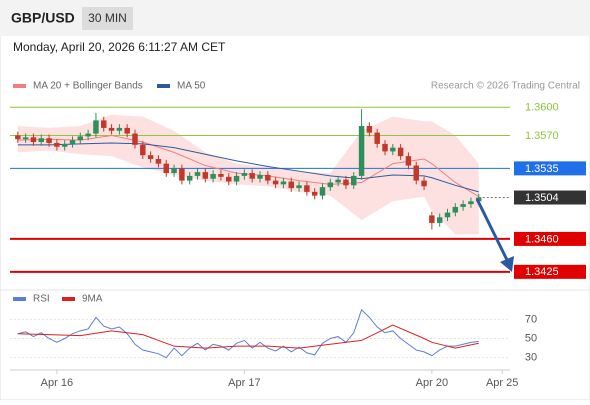 The width and height of the screenshot is (590, 405). I want to click on ma-line, so click(248, 167).